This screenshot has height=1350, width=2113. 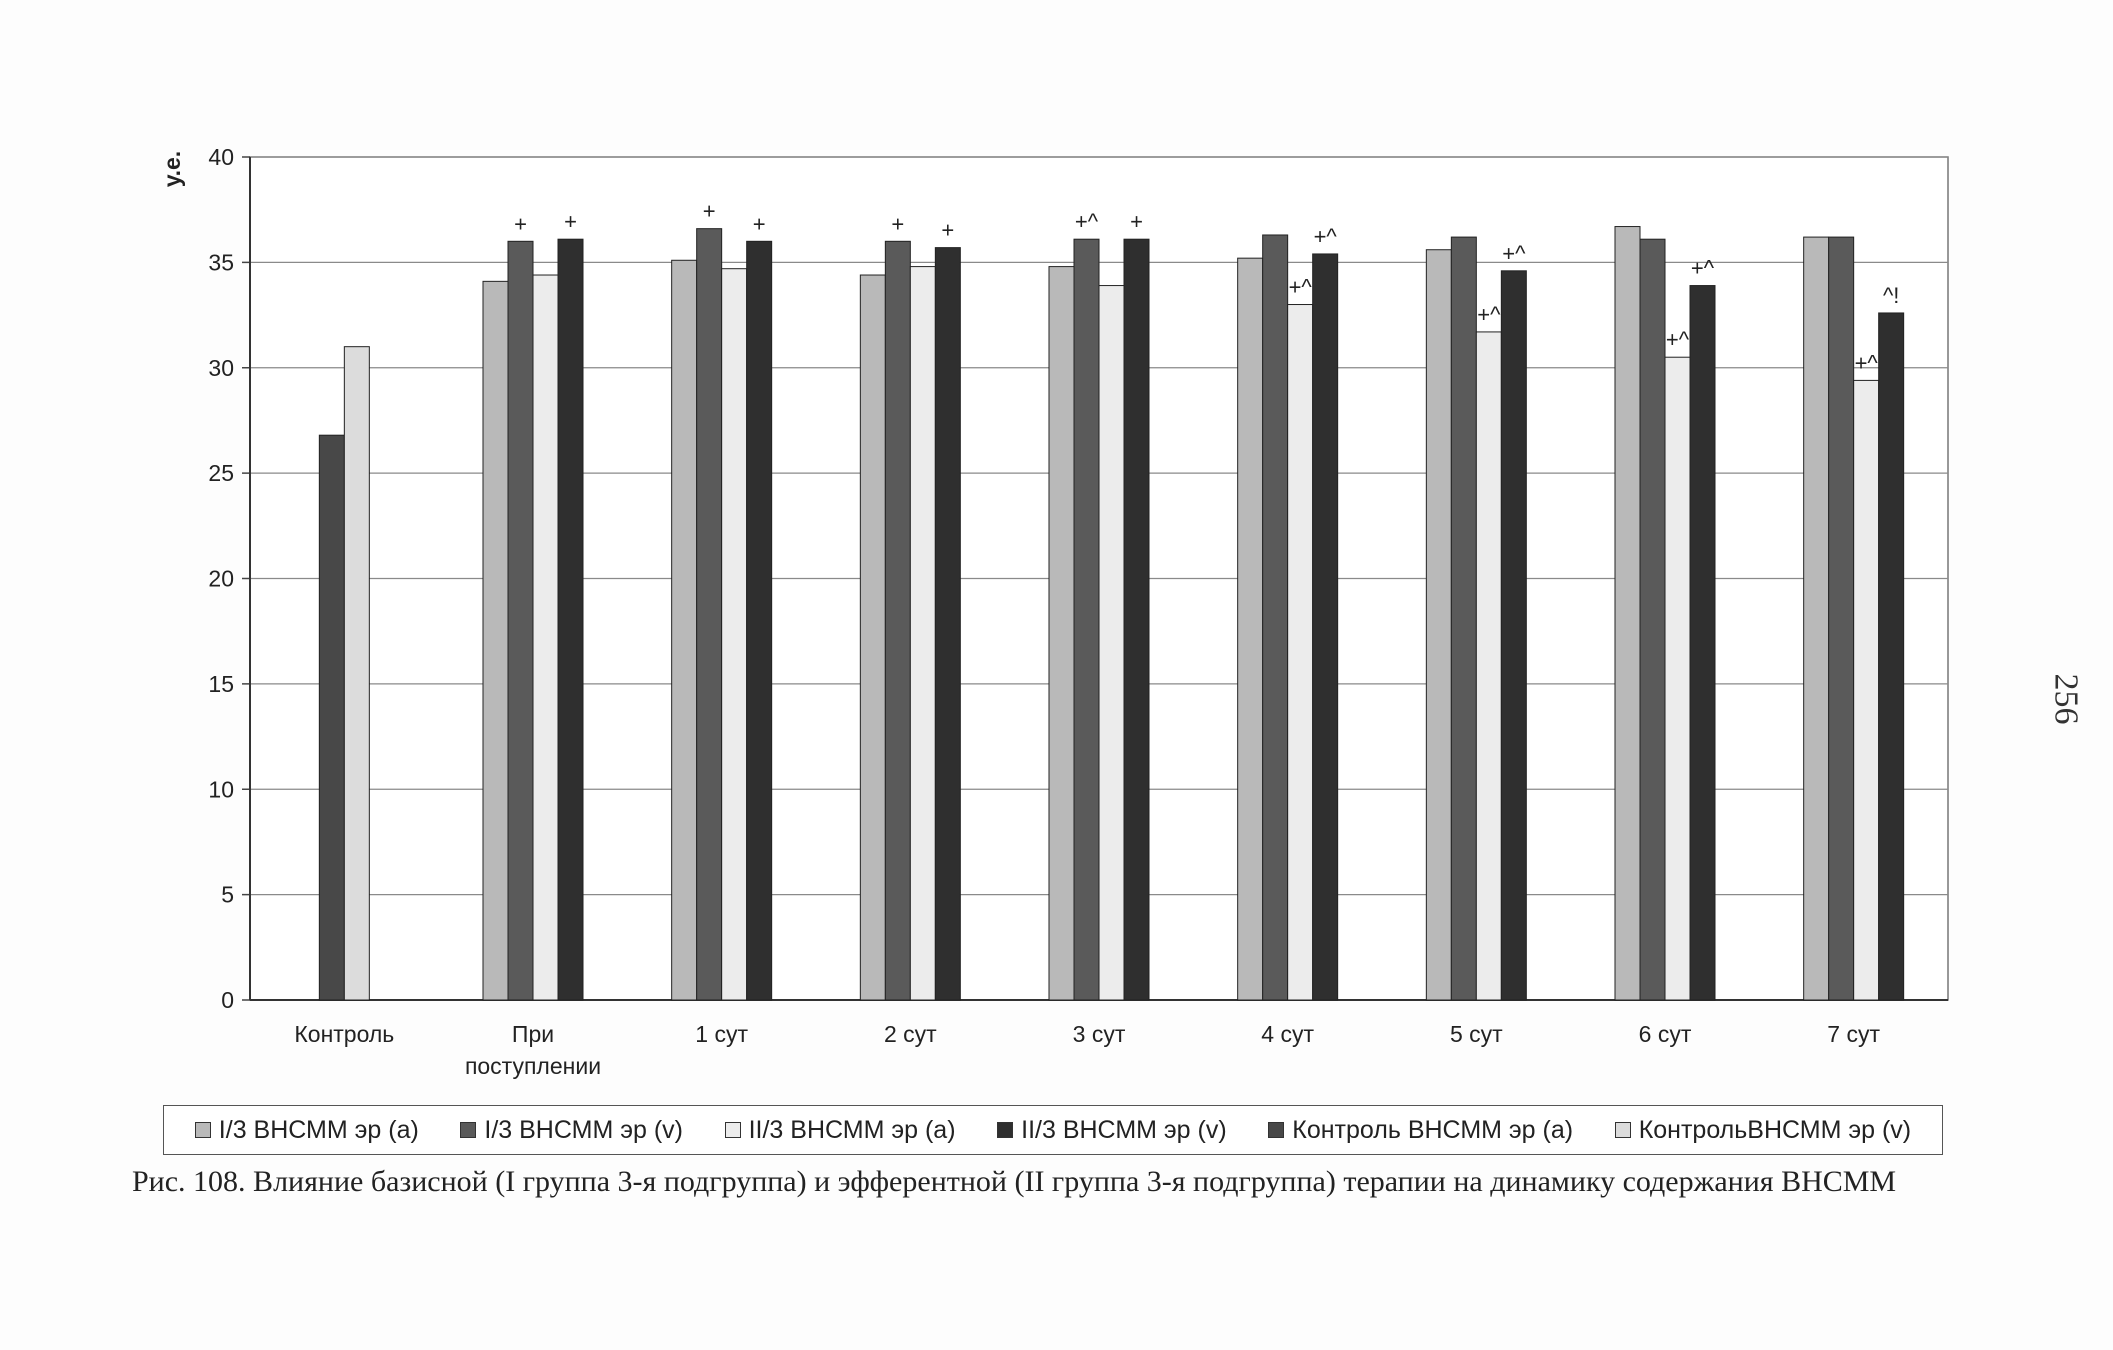 I want to click on y-tick-label: 20, so click(x=221, y=579).